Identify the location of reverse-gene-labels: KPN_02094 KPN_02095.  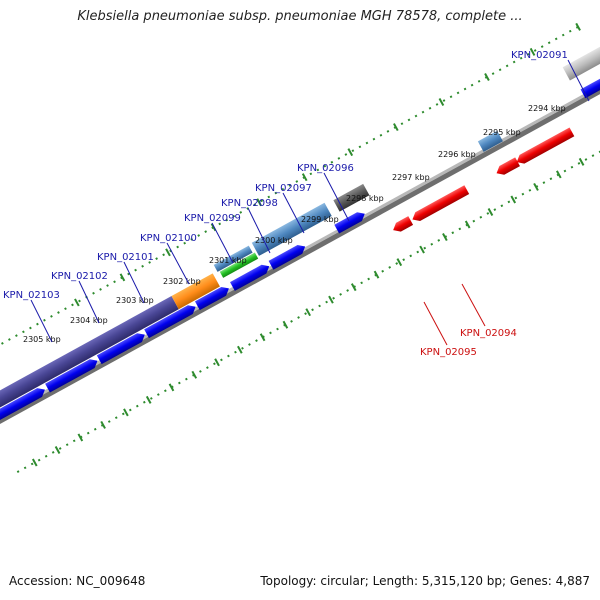
(468, 343).